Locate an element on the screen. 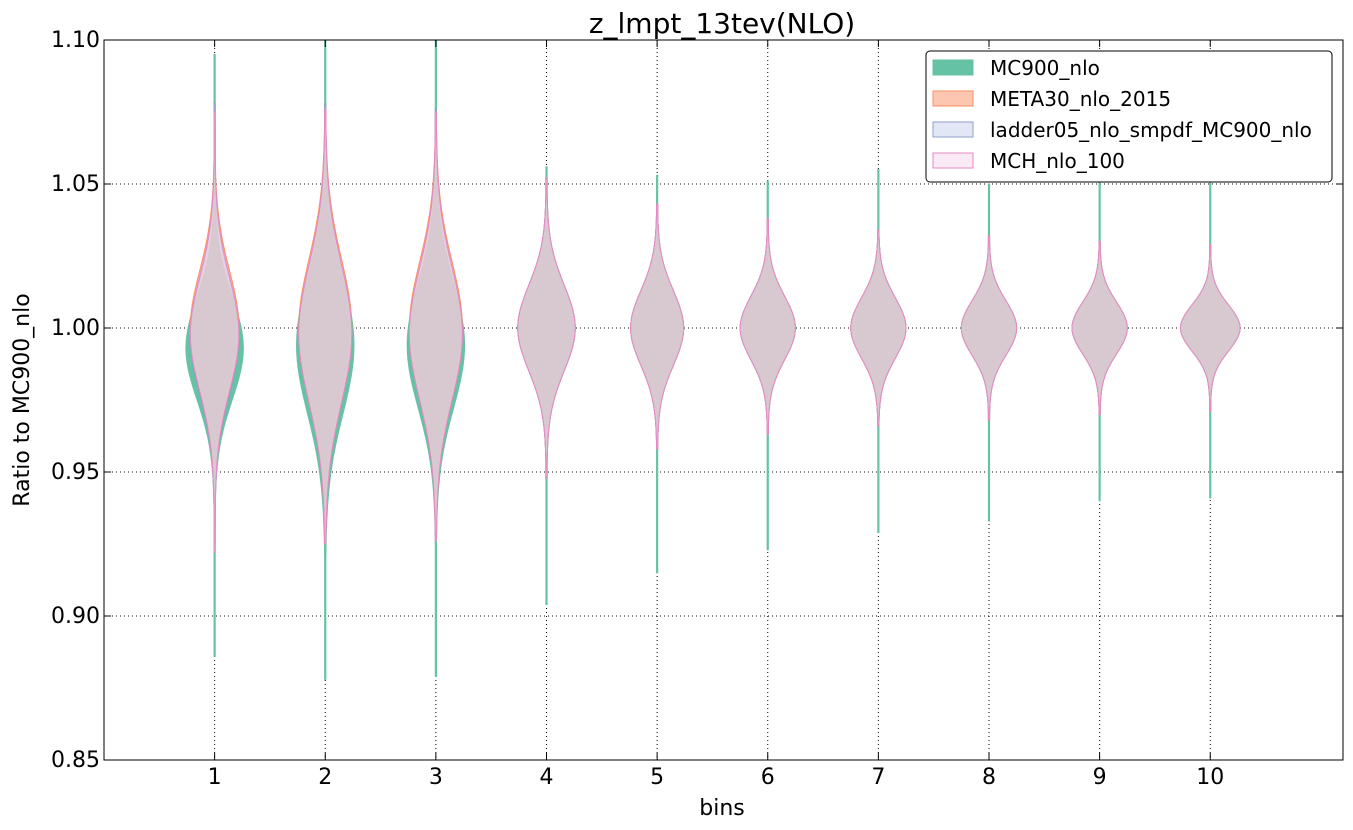 The image size is (1353, 830). legend-label: ladder05_nlo_smpdf_MC900_nlo is located at coordinates (1151, 130).